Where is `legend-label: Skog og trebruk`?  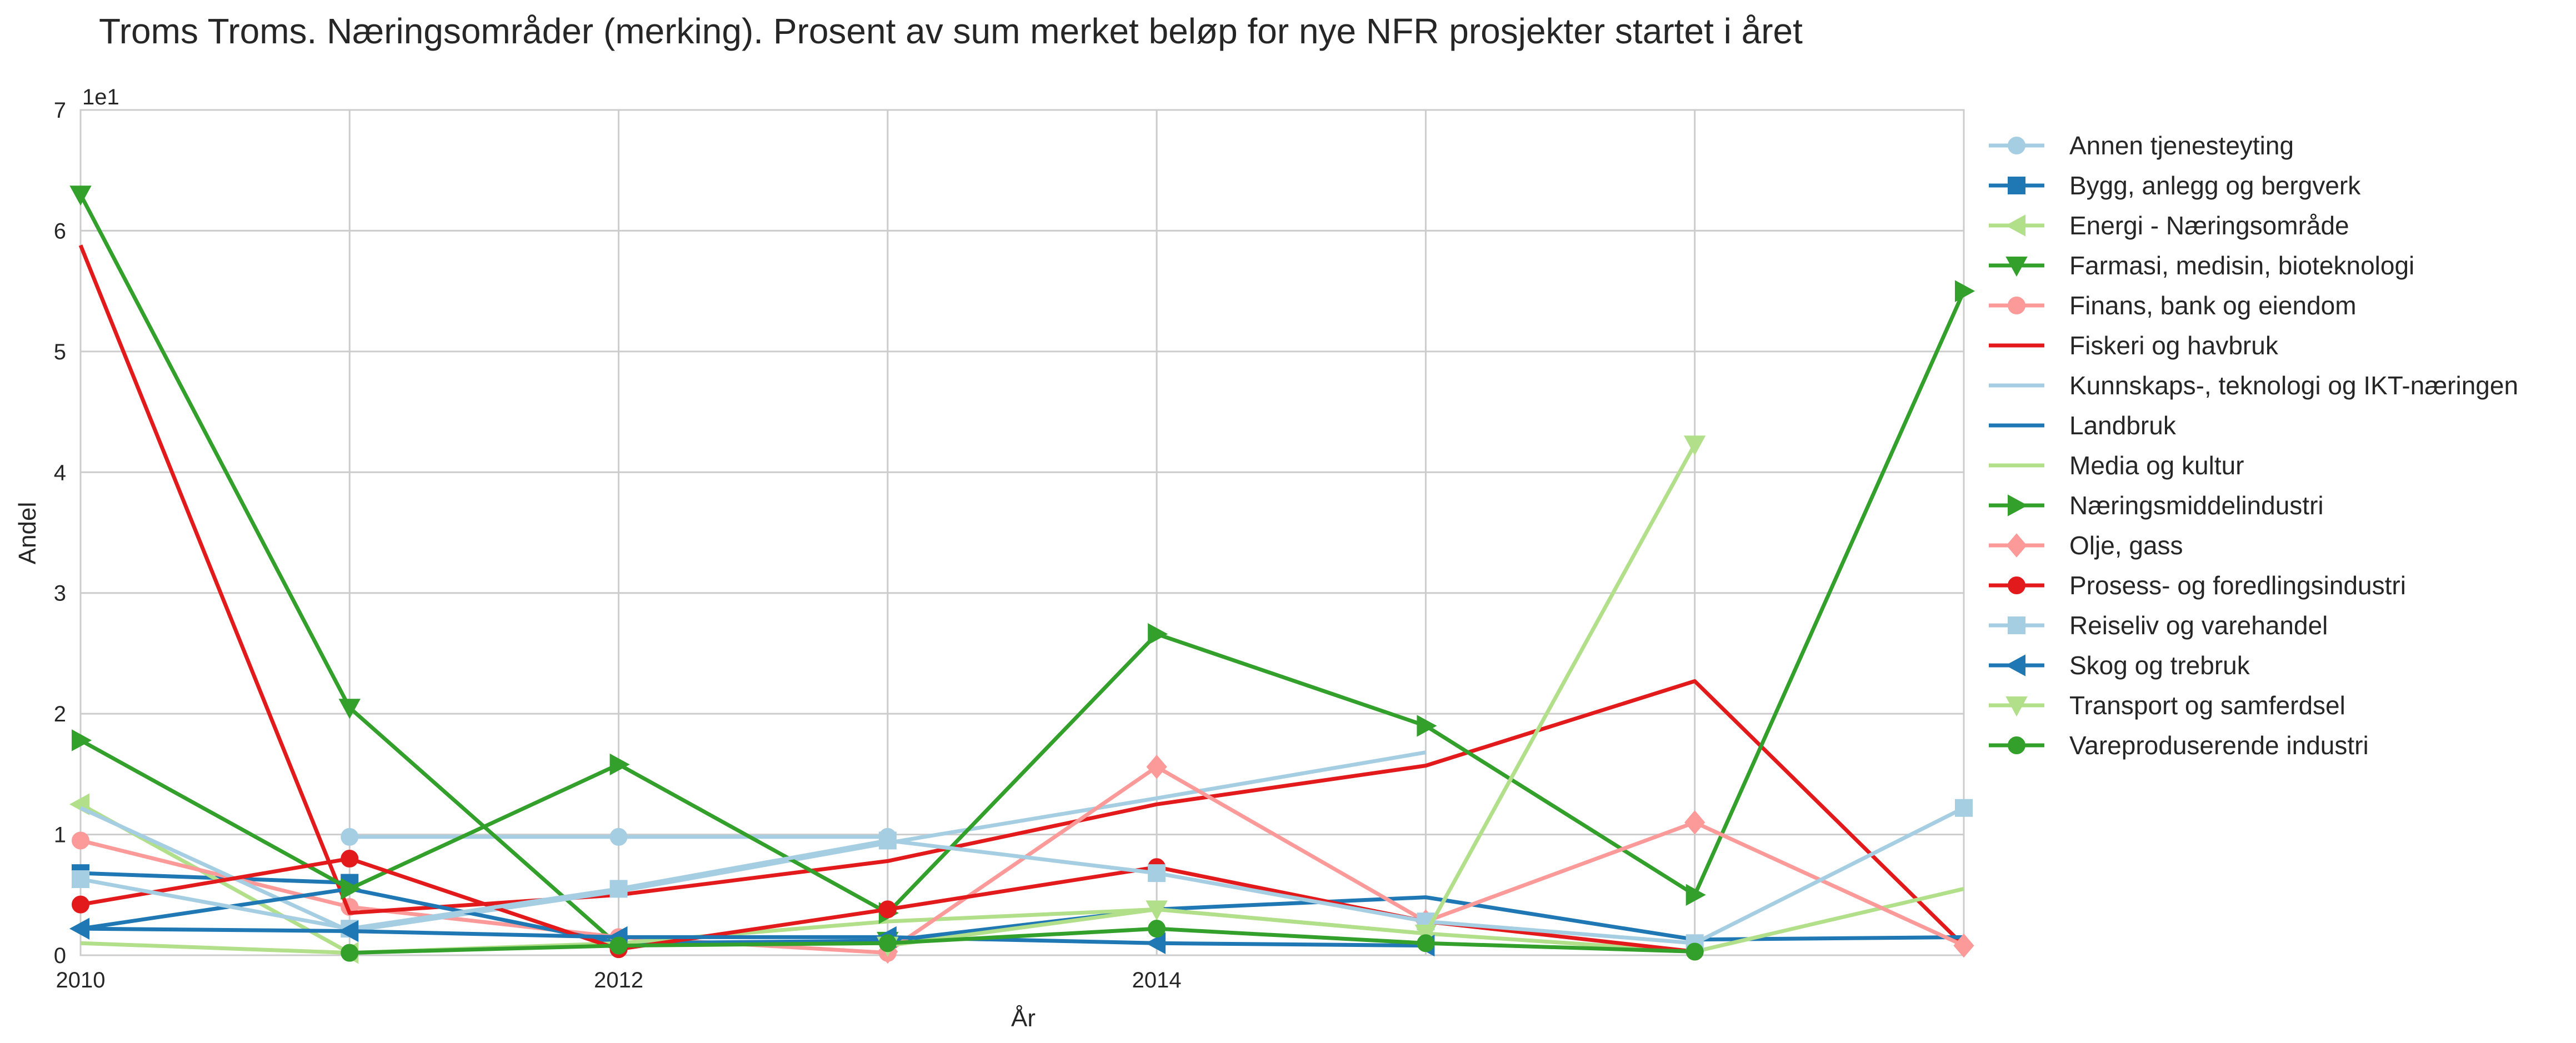
legend-label: Skog og trebruk is located at coordinates (2159, 665).